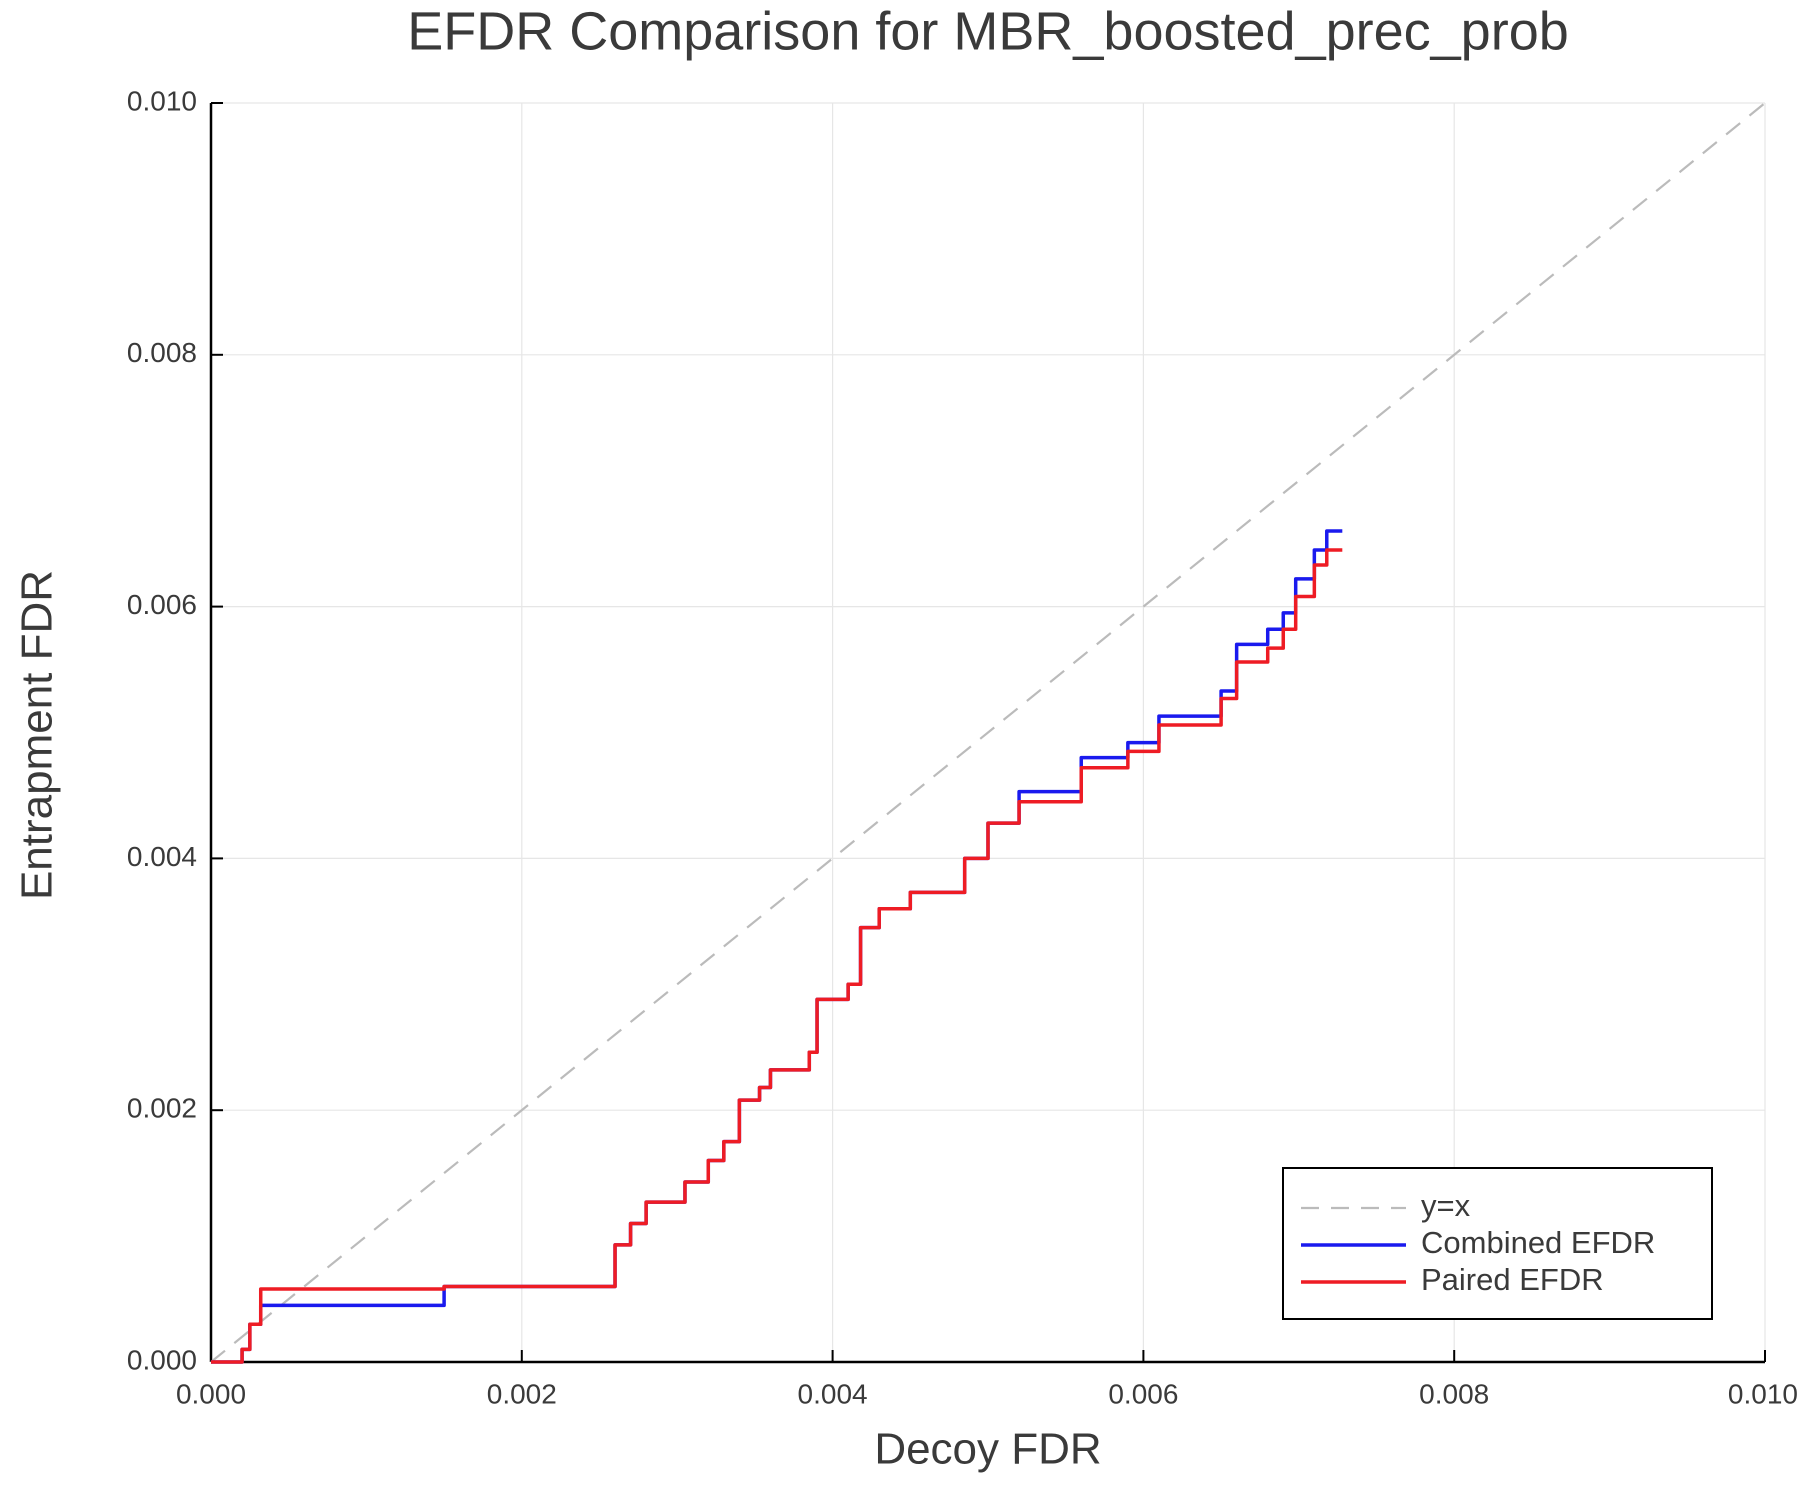 This screenshot has width=1800, height=1505. I want to click on y-tick-label: 0.004, so click(162, 856).